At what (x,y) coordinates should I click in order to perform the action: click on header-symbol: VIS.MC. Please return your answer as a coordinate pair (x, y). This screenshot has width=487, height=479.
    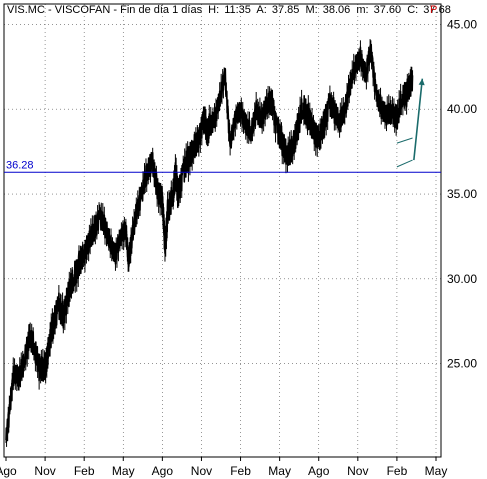
    Looking at the image, I should click on (26, 10).